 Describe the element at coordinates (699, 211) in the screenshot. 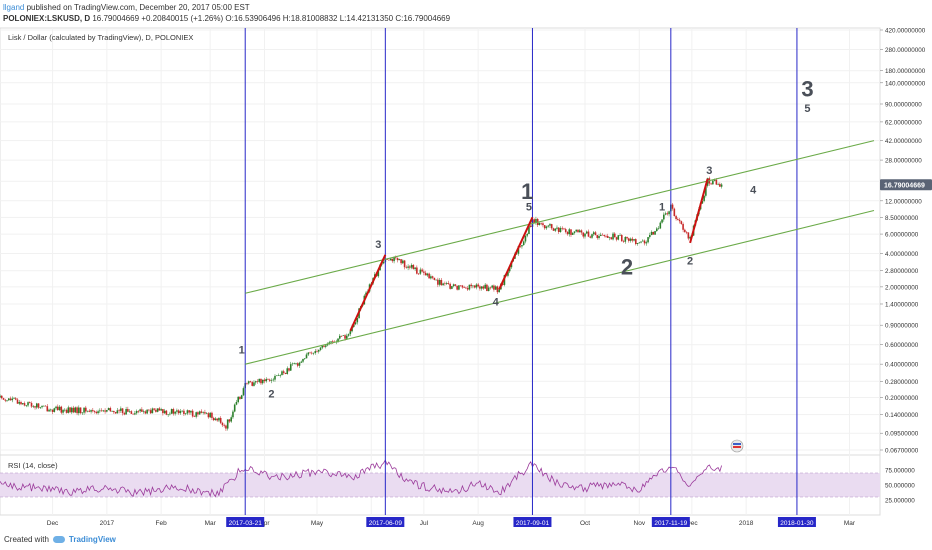

I see `impulse-wave-line` at that location.